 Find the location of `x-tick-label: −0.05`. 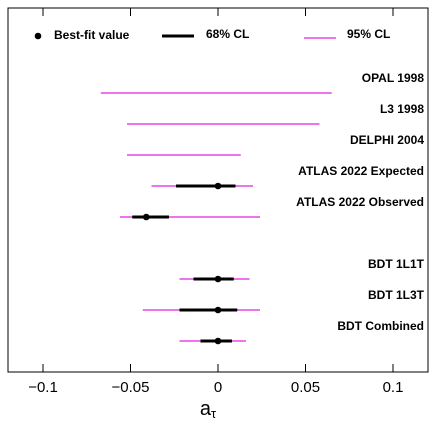

x-tick-label: −0.05 is located at coordinates (131, 387).